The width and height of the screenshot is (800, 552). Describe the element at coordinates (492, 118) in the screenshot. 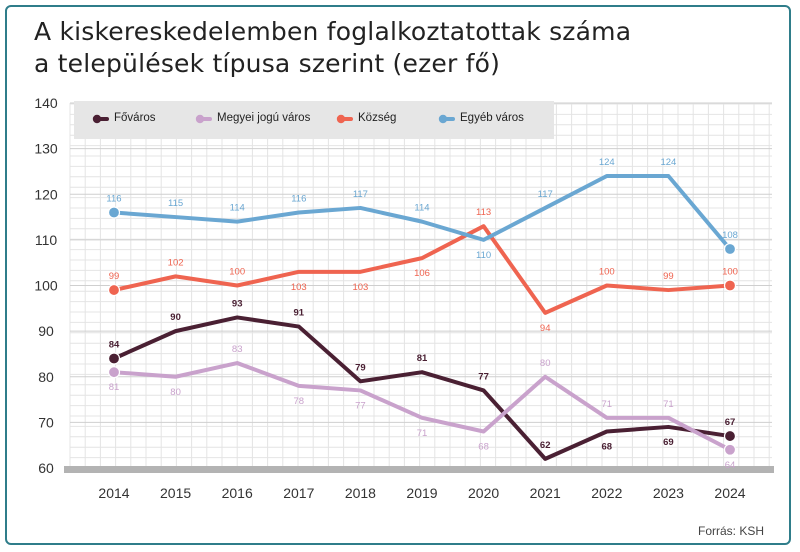

I see `legend-entry-label: Egyéb város` at that location.